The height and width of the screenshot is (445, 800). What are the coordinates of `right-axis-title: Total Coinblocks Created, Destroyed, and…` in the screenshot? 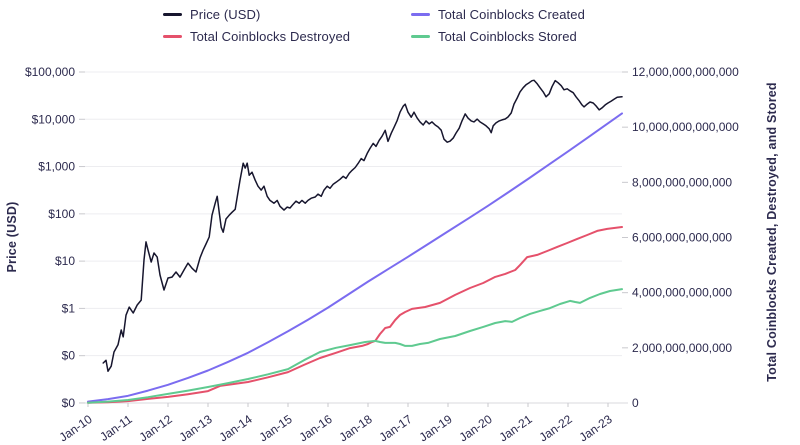 It's located at (772, 232).